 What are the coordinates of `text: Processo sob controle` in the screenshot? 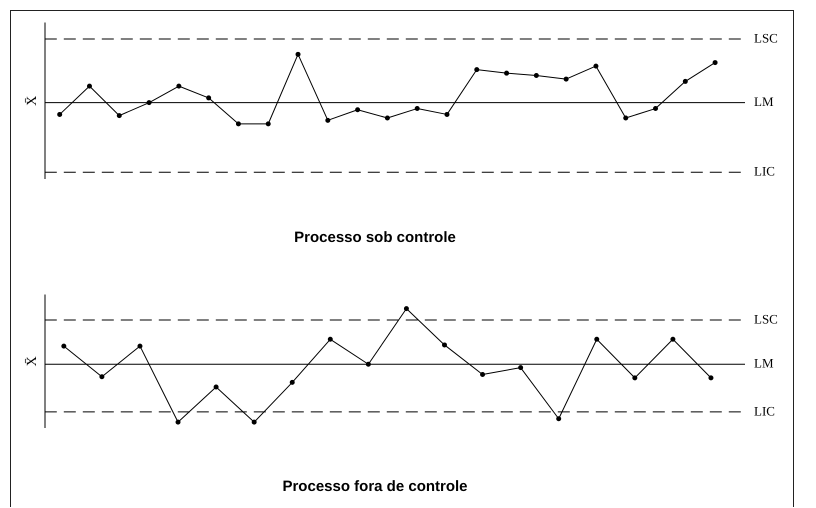 It's located at (375, 237).